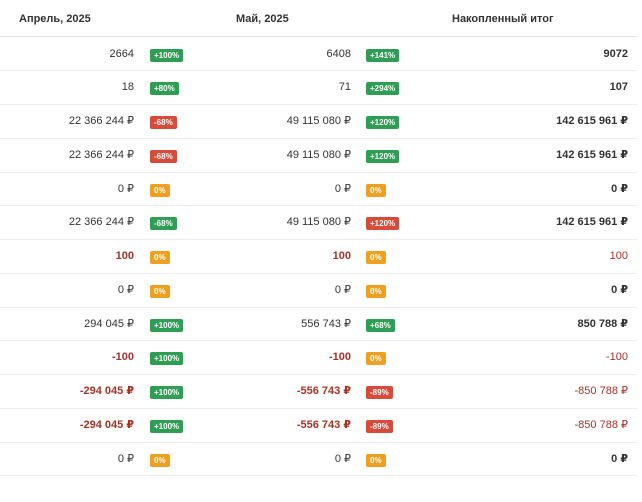 This screenshot has height=502, width=642. I want to click on april-value: -100, so click(122, 357).